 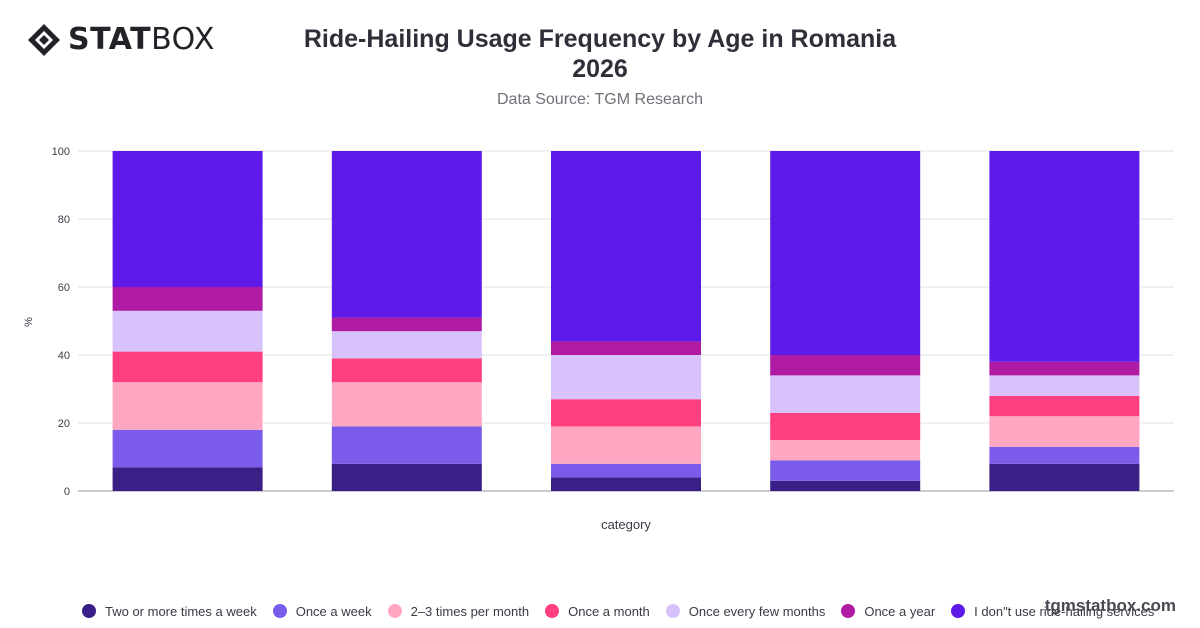 I want to click on legend-item: Two or more times a week, so click(x=169, y=611).